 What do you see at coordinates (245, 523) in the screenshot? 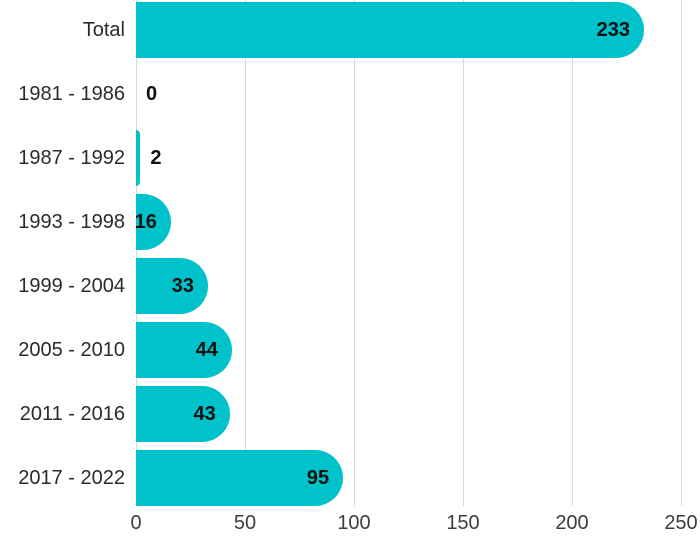
I see `x-tick-label: 50` at bounding box center [245, 523].